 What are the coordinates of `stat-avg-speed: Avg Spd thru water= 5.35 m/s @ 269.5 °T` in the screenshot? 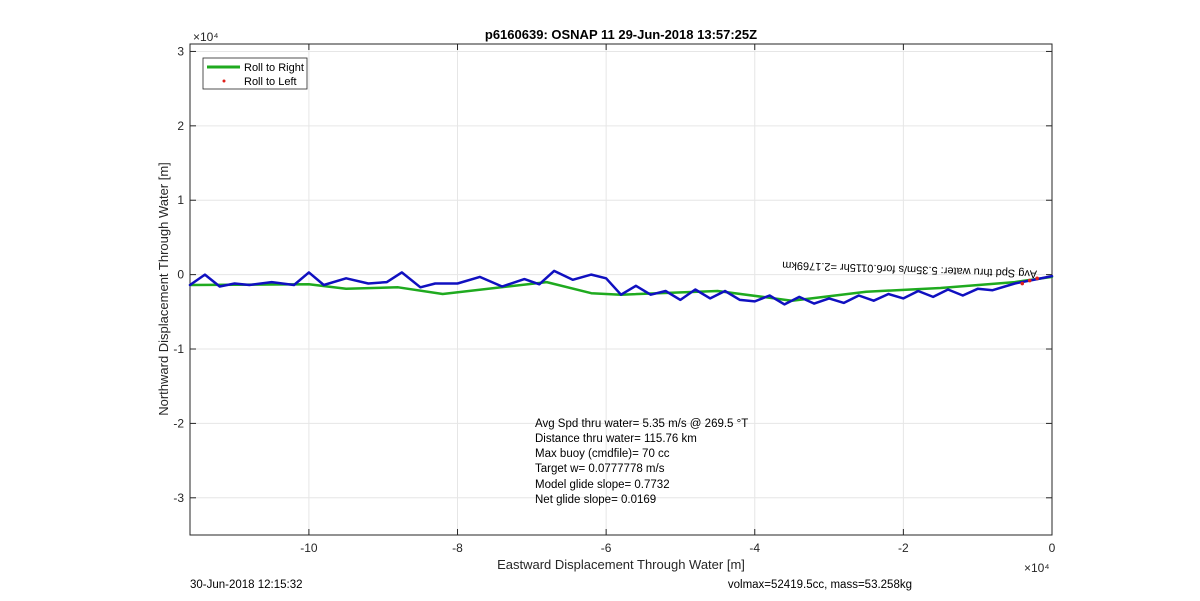 It's located at (641, 424).